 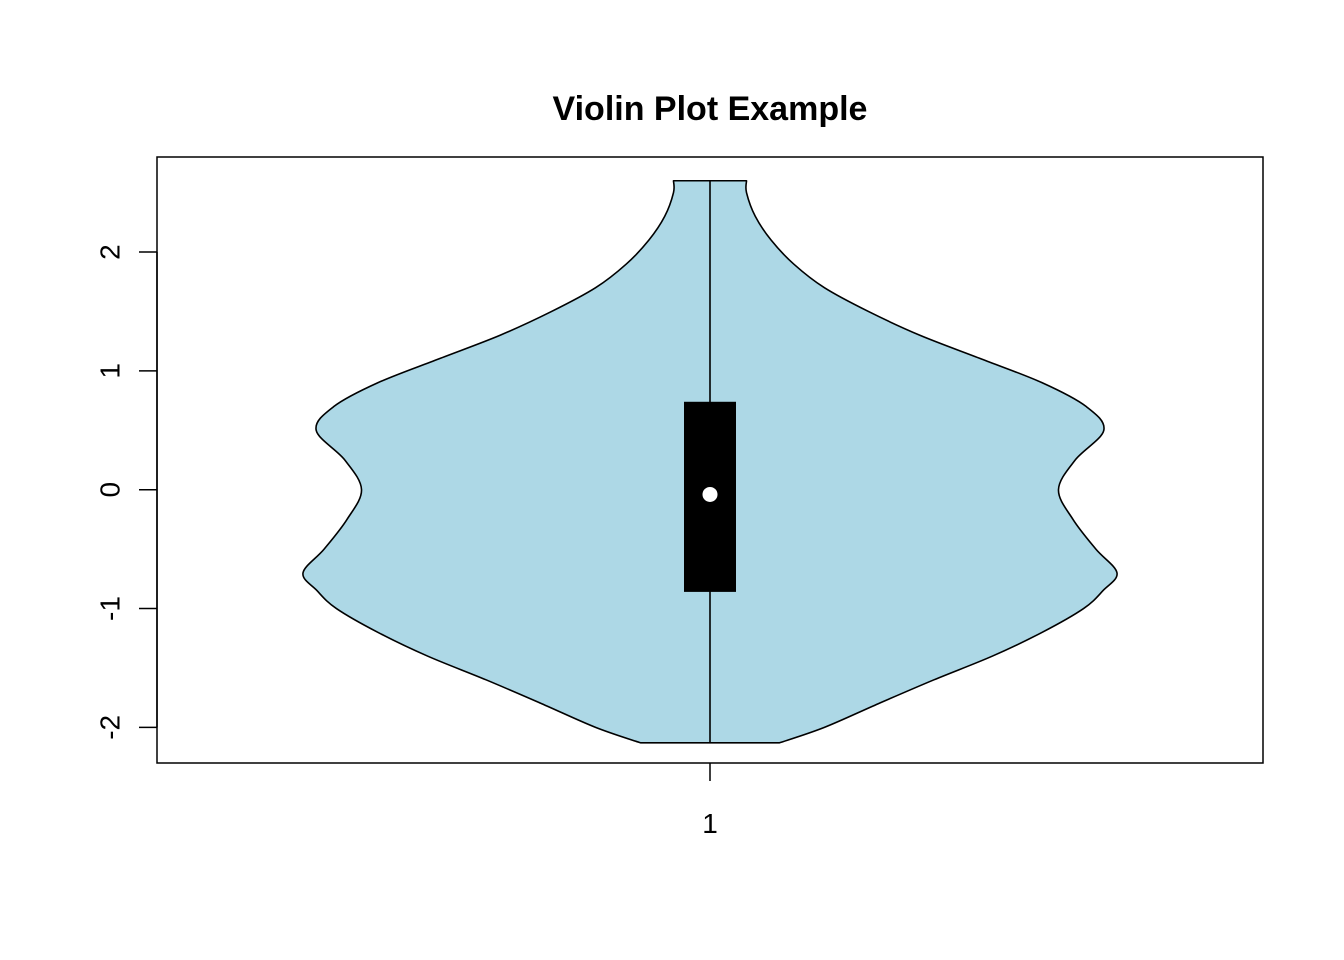 I want to click on x-tick-label: 1, so click(x=710, y=823).